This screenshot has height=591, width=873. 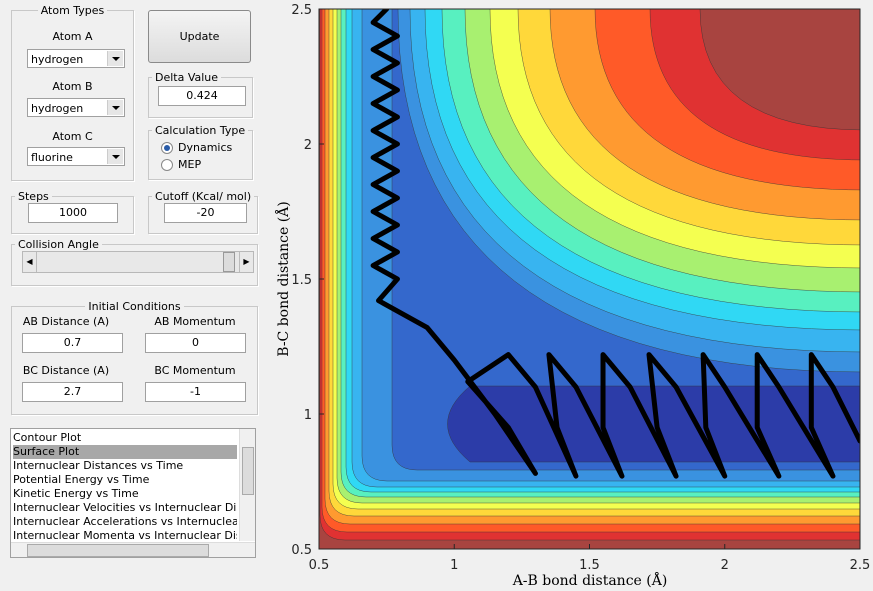 I want to click on list-item: Internuclear Distances vs Time, so click(x=98, y=465).